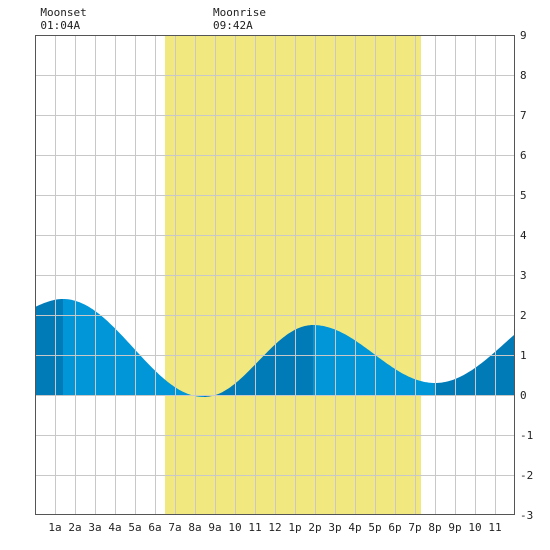  I want to click on y-tick-label: -1, so click(526, 435).